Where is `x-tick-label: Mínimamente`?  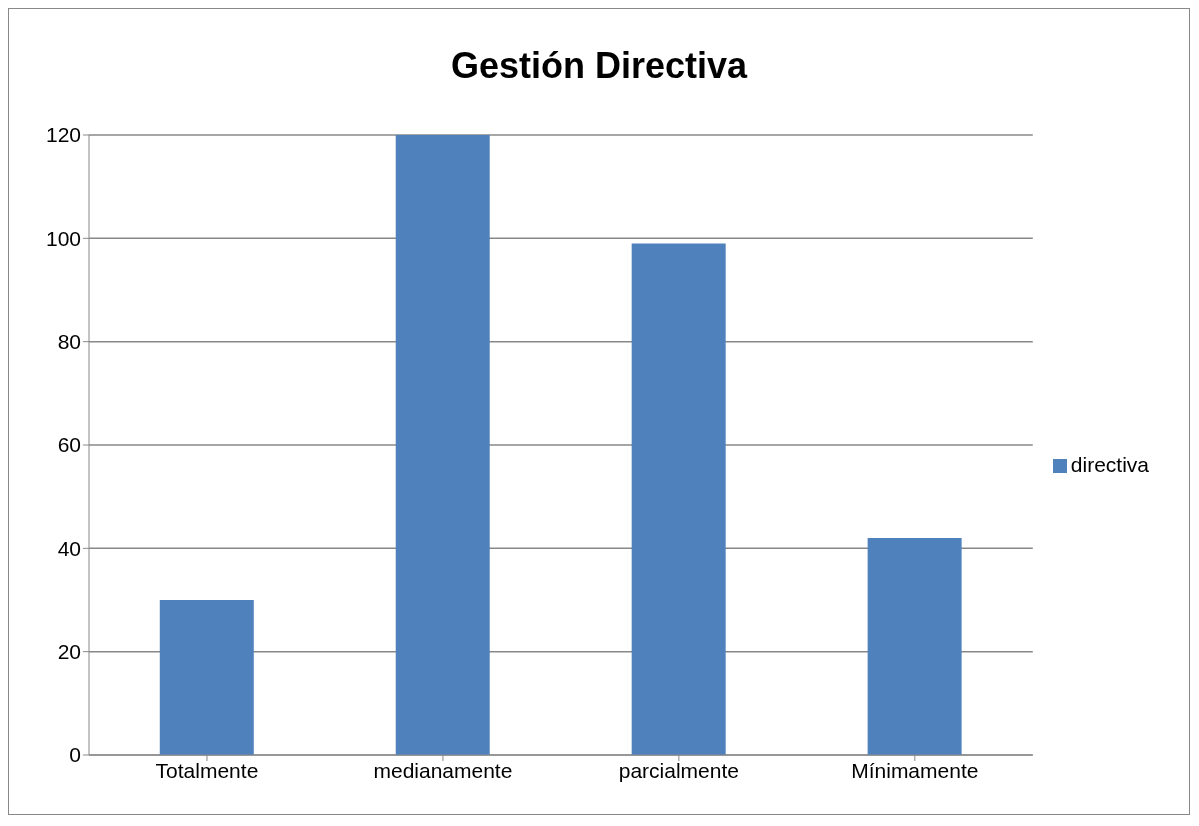
x-tick-label: Mínimamente is located at coordinates (915, 770).